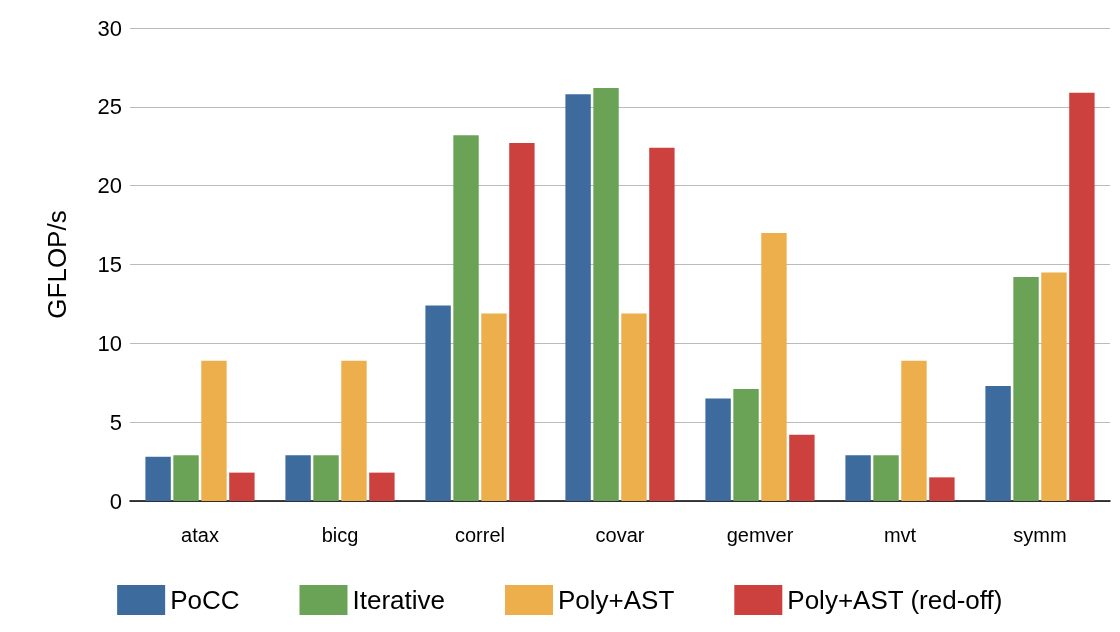 Image resolution: width=1120 pixels, height=632 pixels. What do you see at coordinates (900, 535) in the screenshot?
I see `x-tick-label: mvt` at bounding box center [900, 535].